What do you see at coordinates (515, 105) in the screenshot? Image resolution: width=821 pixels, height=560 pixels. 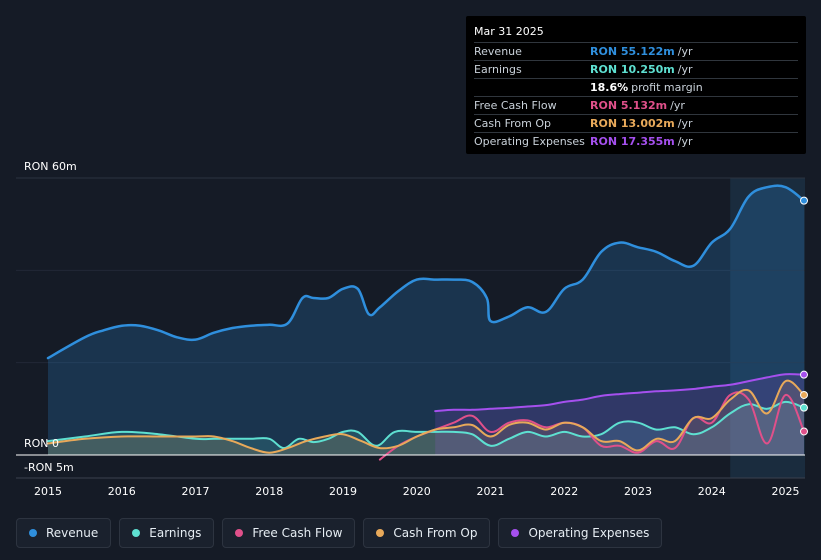 I see `tooltip-label: Free Cash Flow` at bounding box center [515, 105].